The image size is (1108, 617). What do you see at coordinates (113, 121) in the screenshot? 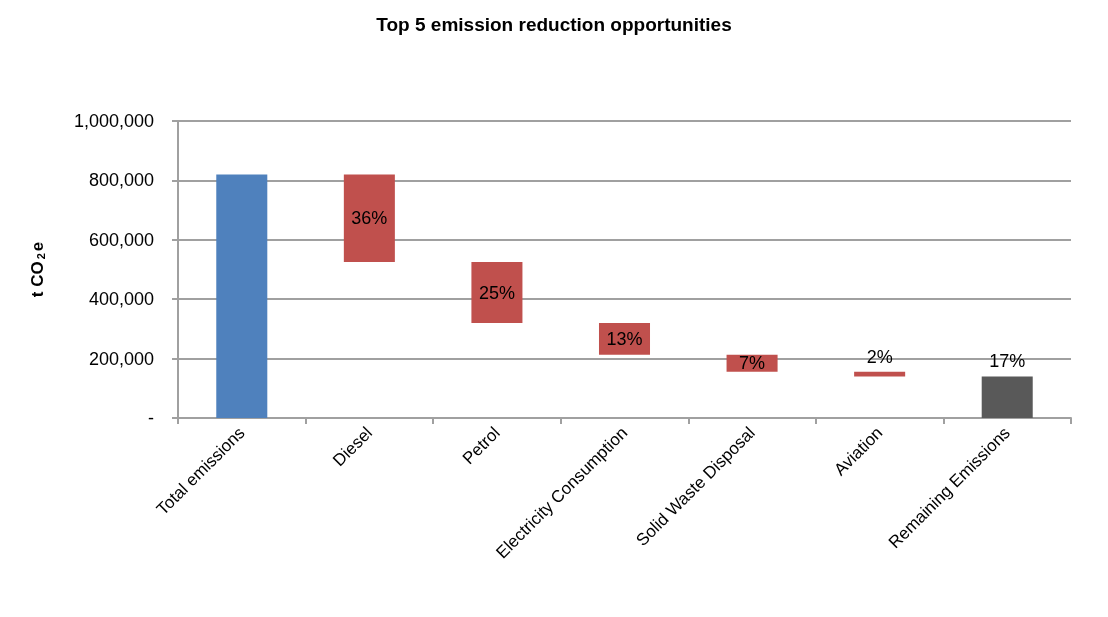
I see `y-tick-label: 1,000,000` at bounding box center [113, 121].